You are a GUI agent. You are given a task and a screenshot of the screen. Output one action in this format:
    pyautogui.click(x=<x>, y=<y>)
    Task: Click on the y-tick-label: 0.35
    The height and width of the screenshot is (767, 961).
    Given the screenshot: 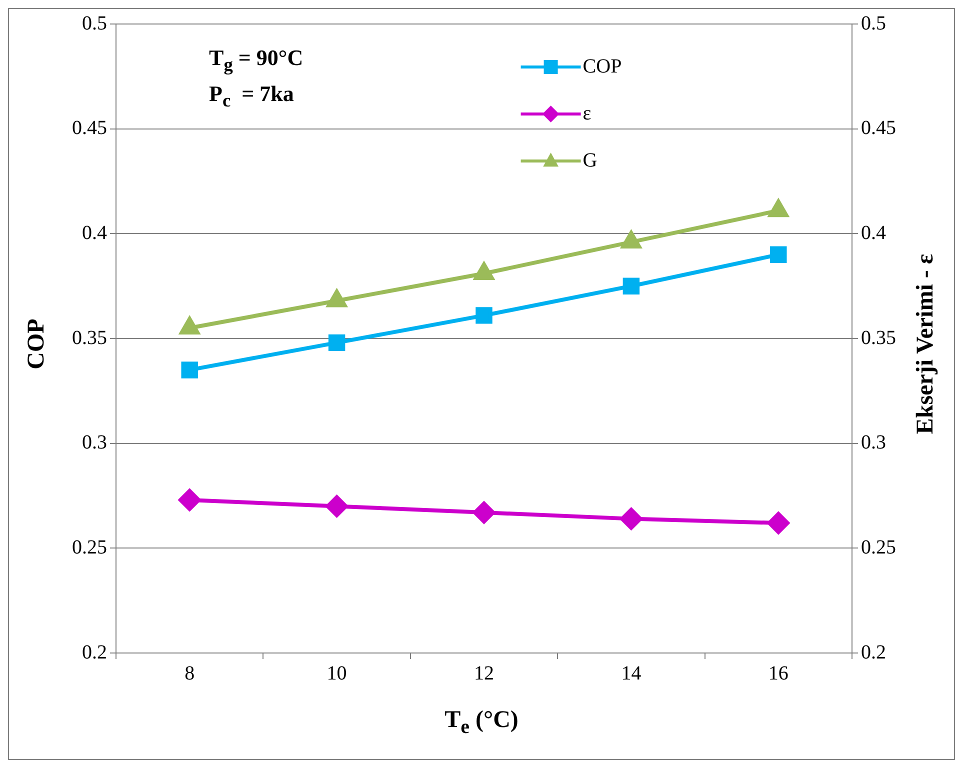 What is the action you would take?
    pyautogui.click(x=89, y=337)
    